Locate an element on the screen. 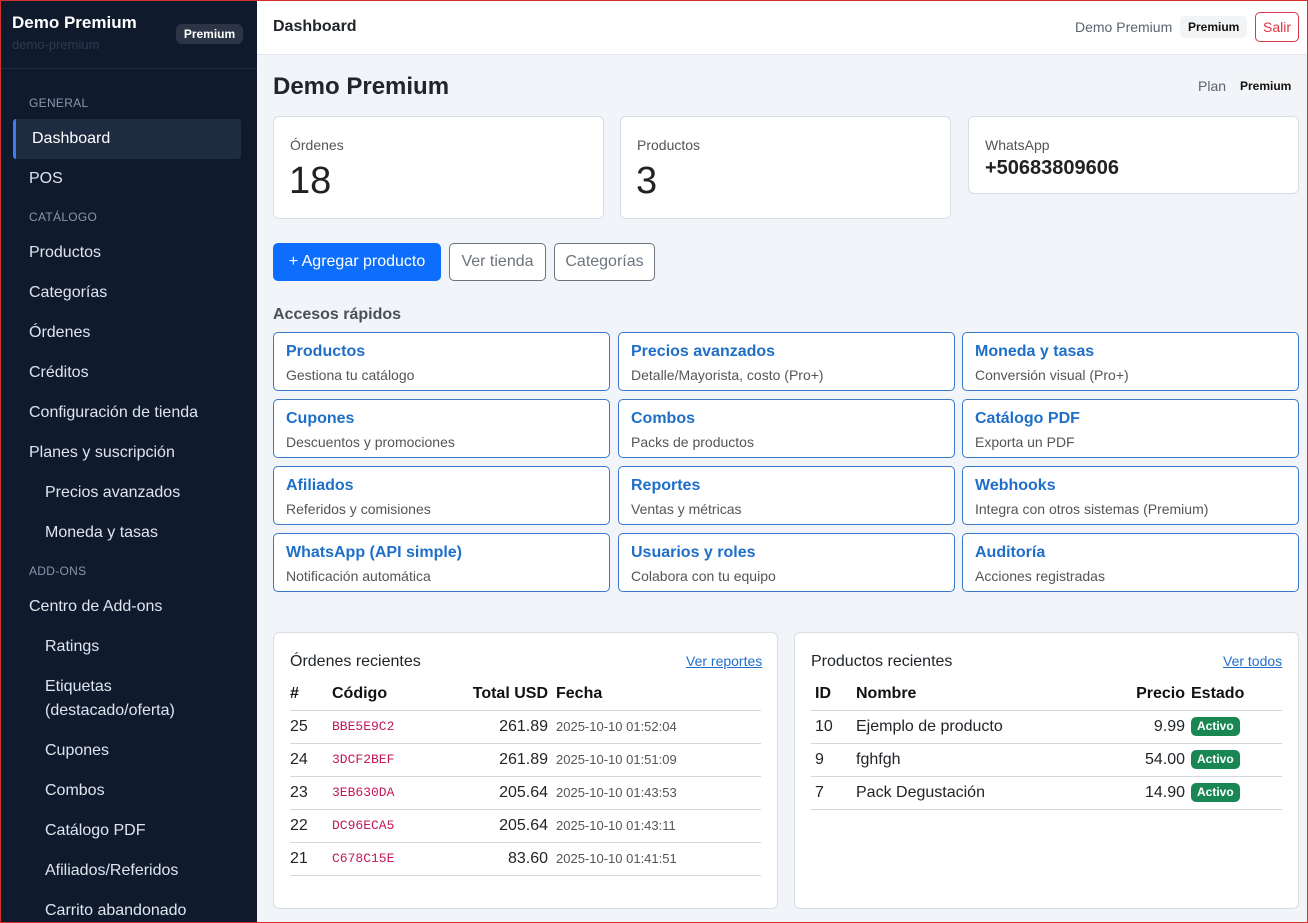  quick-link-desc: Notificación automática is located at coordinates (358, 576).